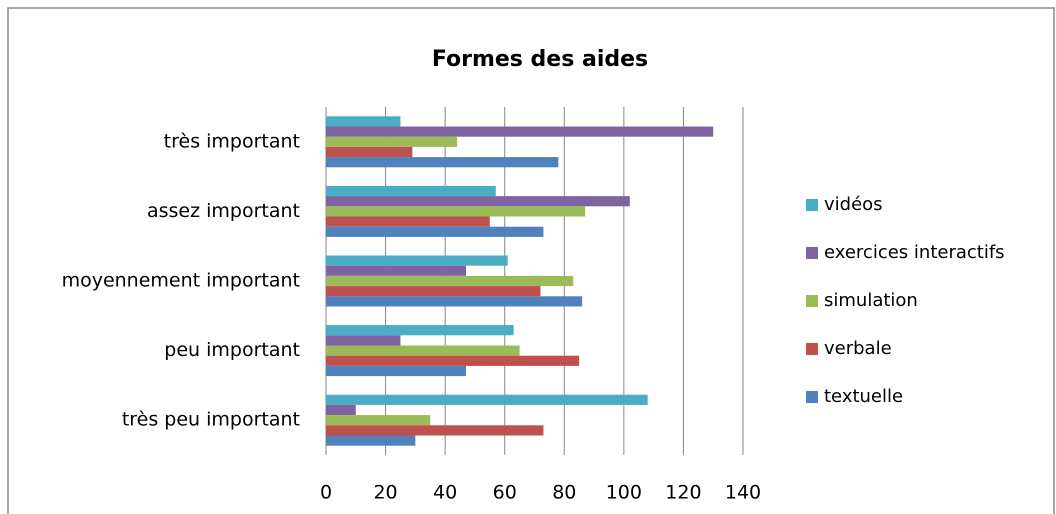 This screenshot has width=1056, height=514. I want to click on legend-label: vidéos, so click(853, 204).